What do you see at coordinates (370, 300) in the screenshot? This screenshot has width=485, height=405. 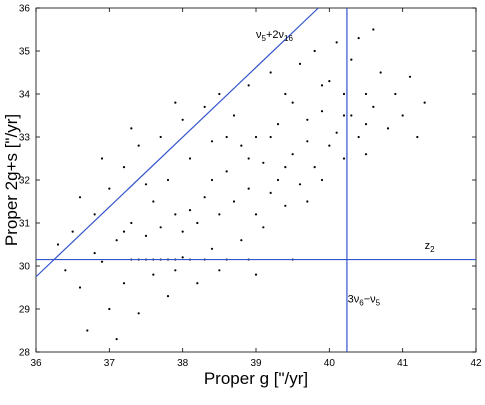 I see `label-text: −ν` at bounding box center [370, 300].